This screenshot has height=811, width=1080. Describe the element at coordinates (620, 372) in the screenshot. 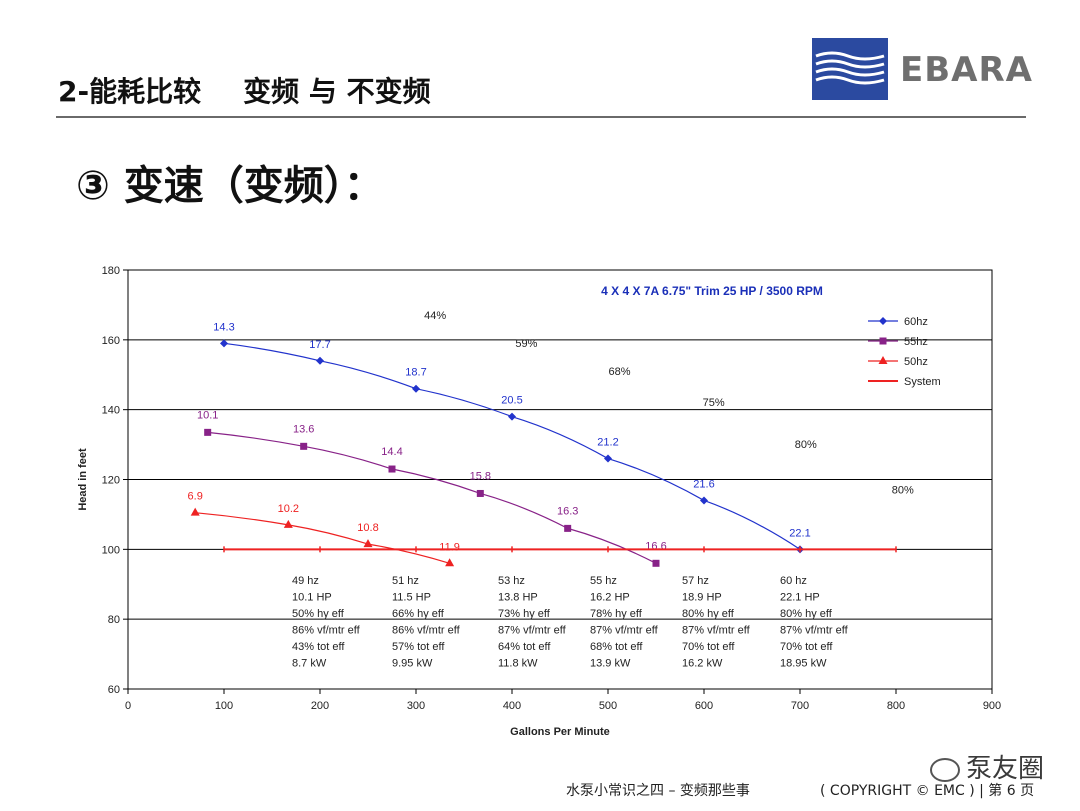

I see `efficiency-label: 68%` at that location.